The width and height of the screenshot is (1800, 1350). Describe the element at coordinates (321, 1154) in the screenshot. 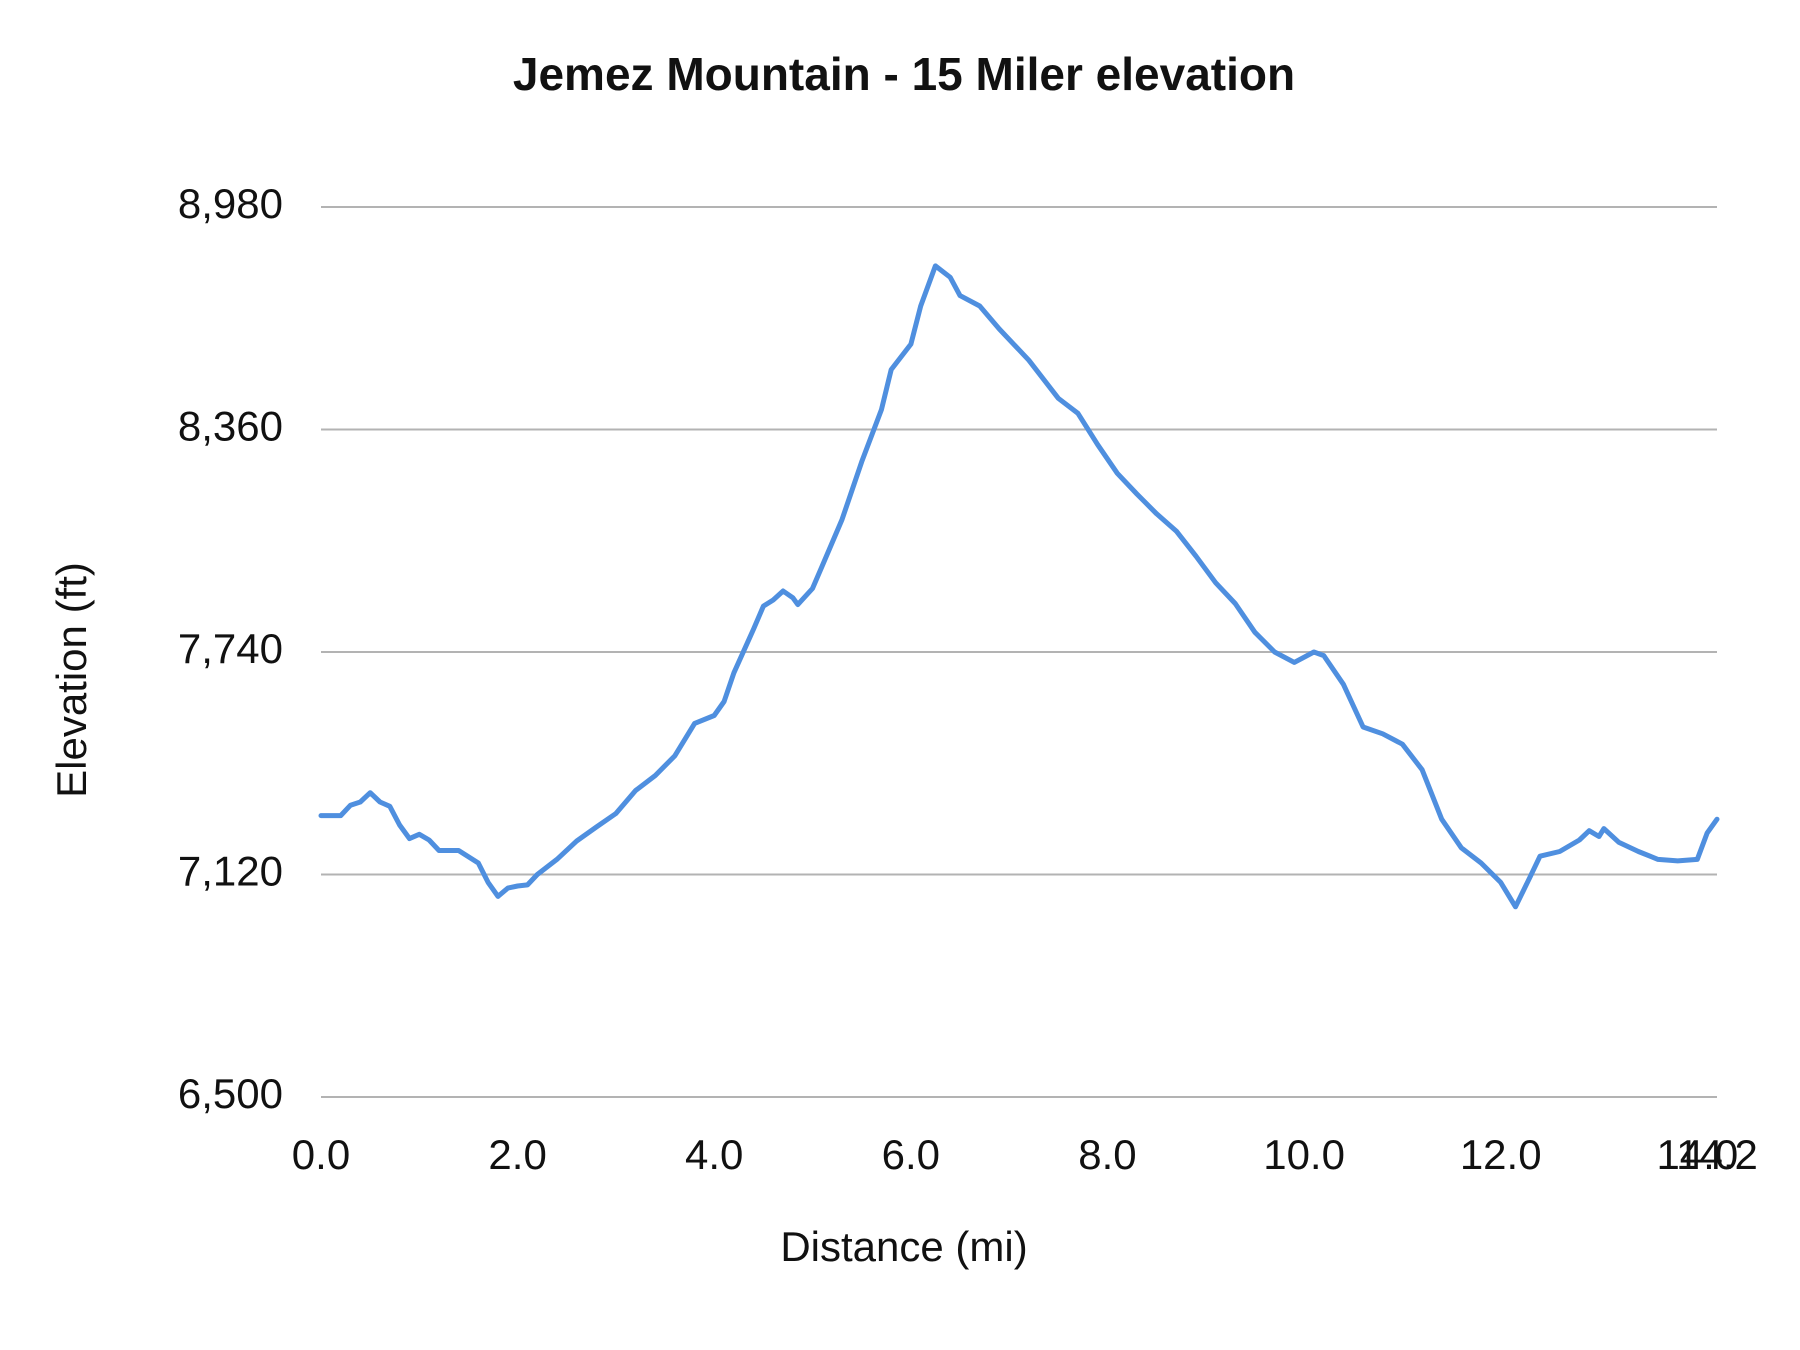

I see `x-tick-label: 0.0` at that location.